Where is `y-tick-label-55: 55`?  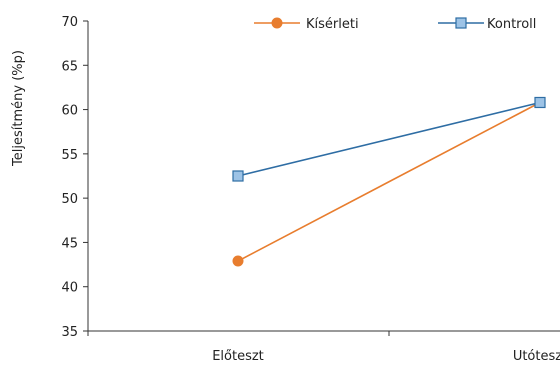 y-tick-label-55: 55 is located at coordinates (69, 155).